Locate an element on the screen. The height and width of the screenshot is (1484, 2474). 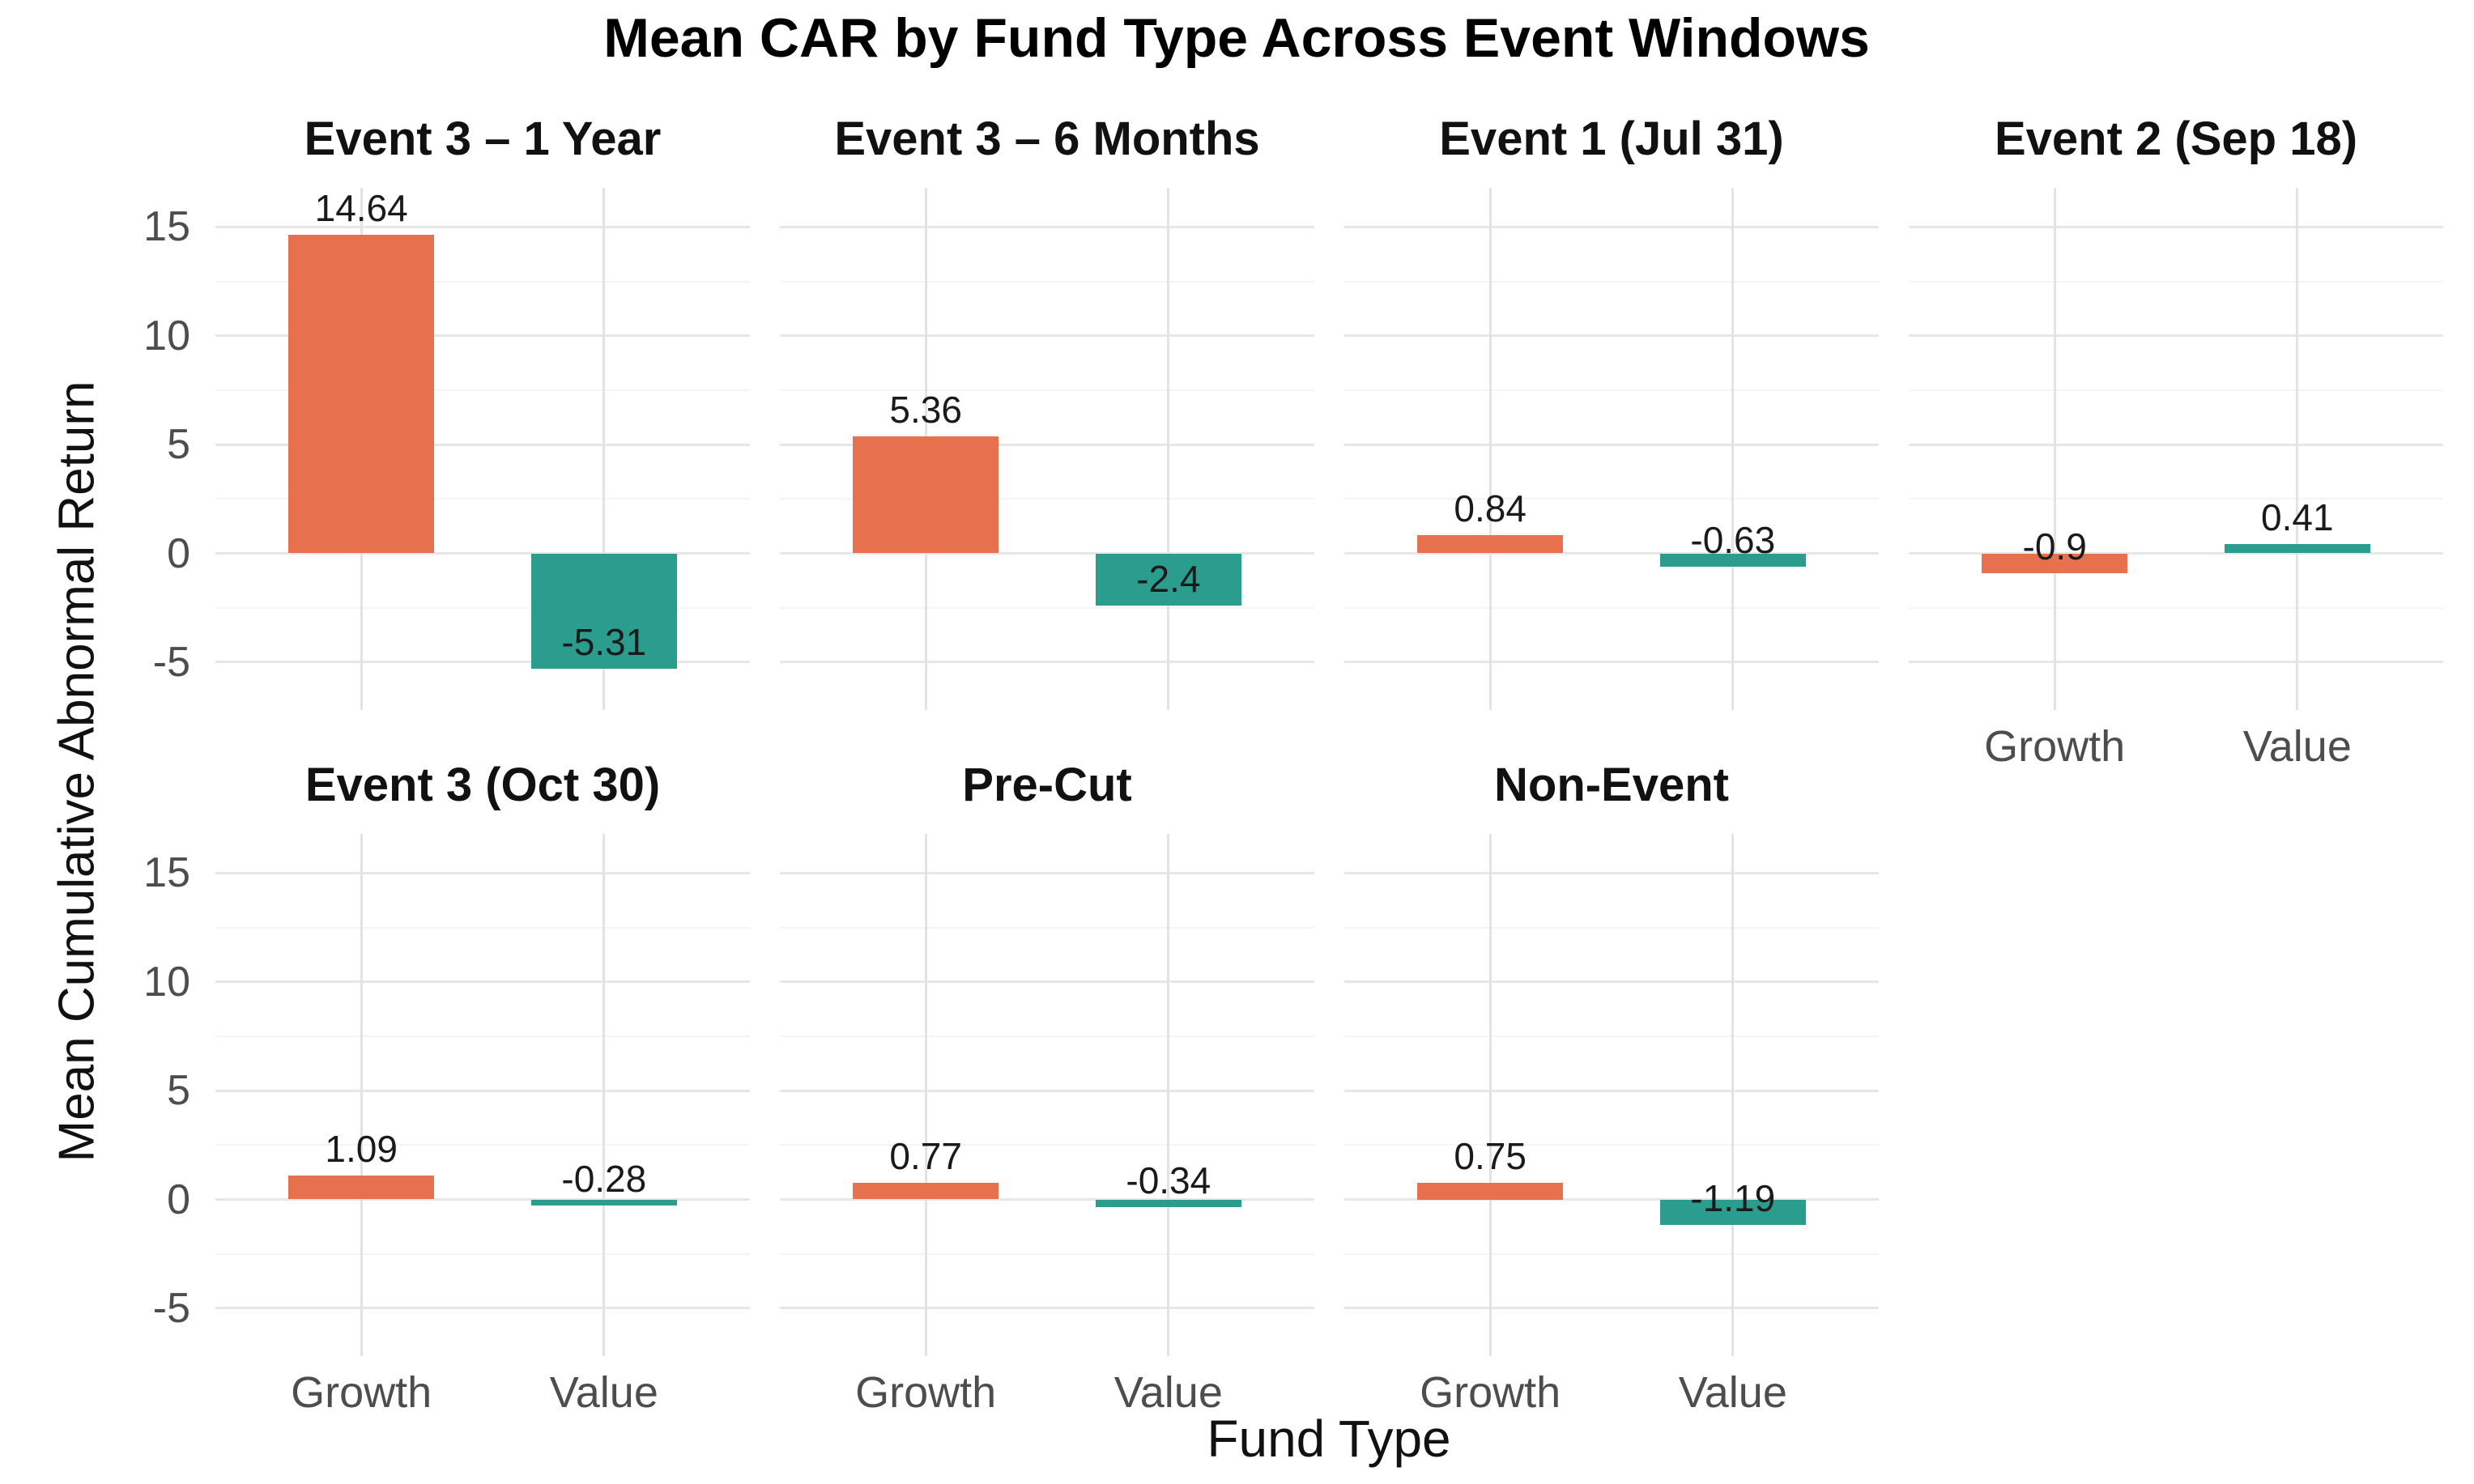
bar-value-label: 14.64 is located at coordinates (361, 209).